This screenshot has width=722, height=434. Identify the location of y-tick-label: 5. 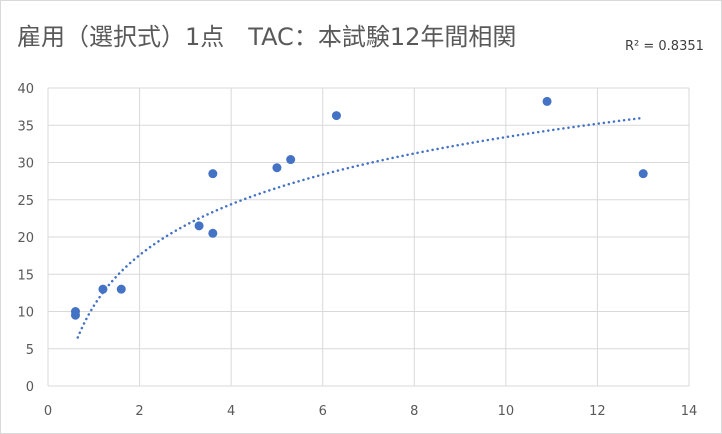
(30, 350).